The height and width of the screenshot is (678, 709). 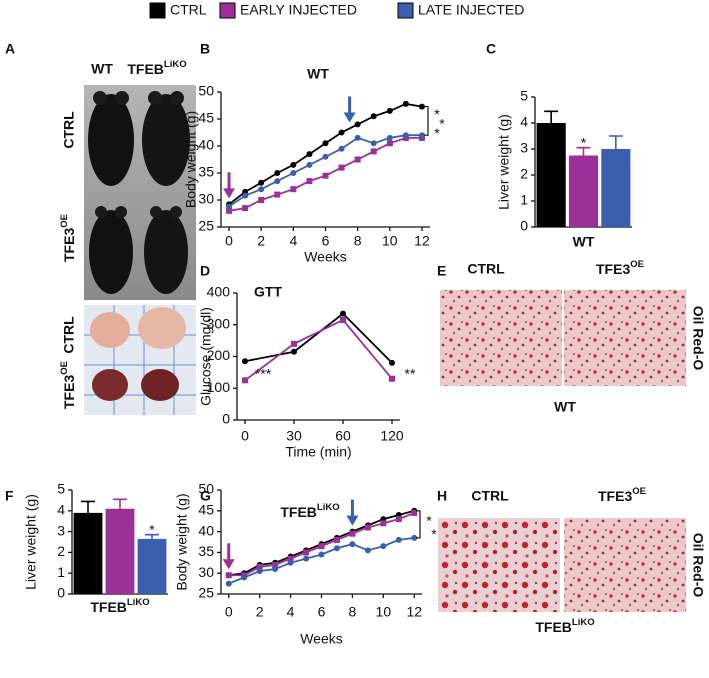 What do you see at coordinates (140, 192) in the screenshot?
I see `photo-mice` at bounding box center [140, 192].